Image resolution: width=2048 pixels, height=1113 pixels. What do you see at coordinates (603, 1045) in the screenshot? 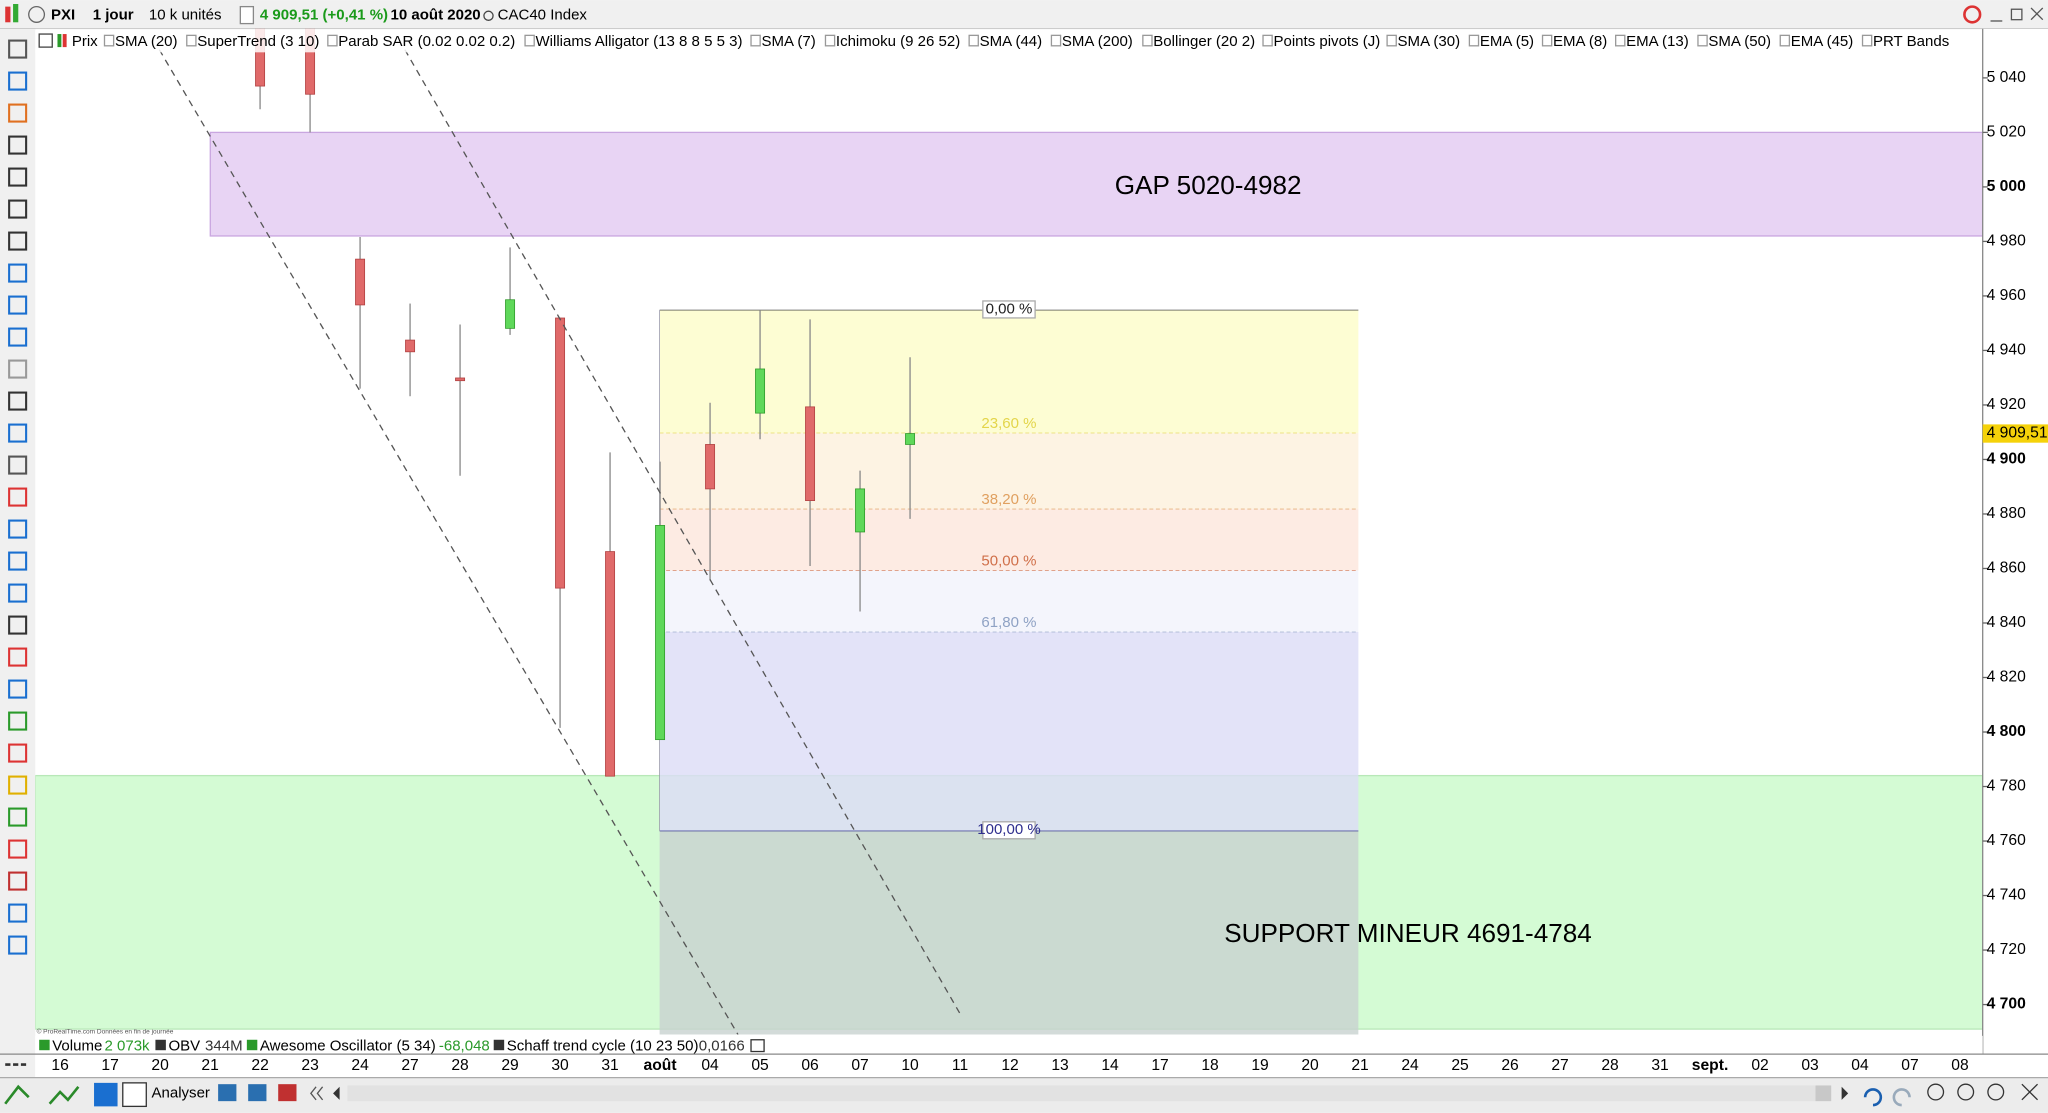
I see `indicator-name: Schaff trend cycle (10 23 50)` at bounding box center [603, 1045].